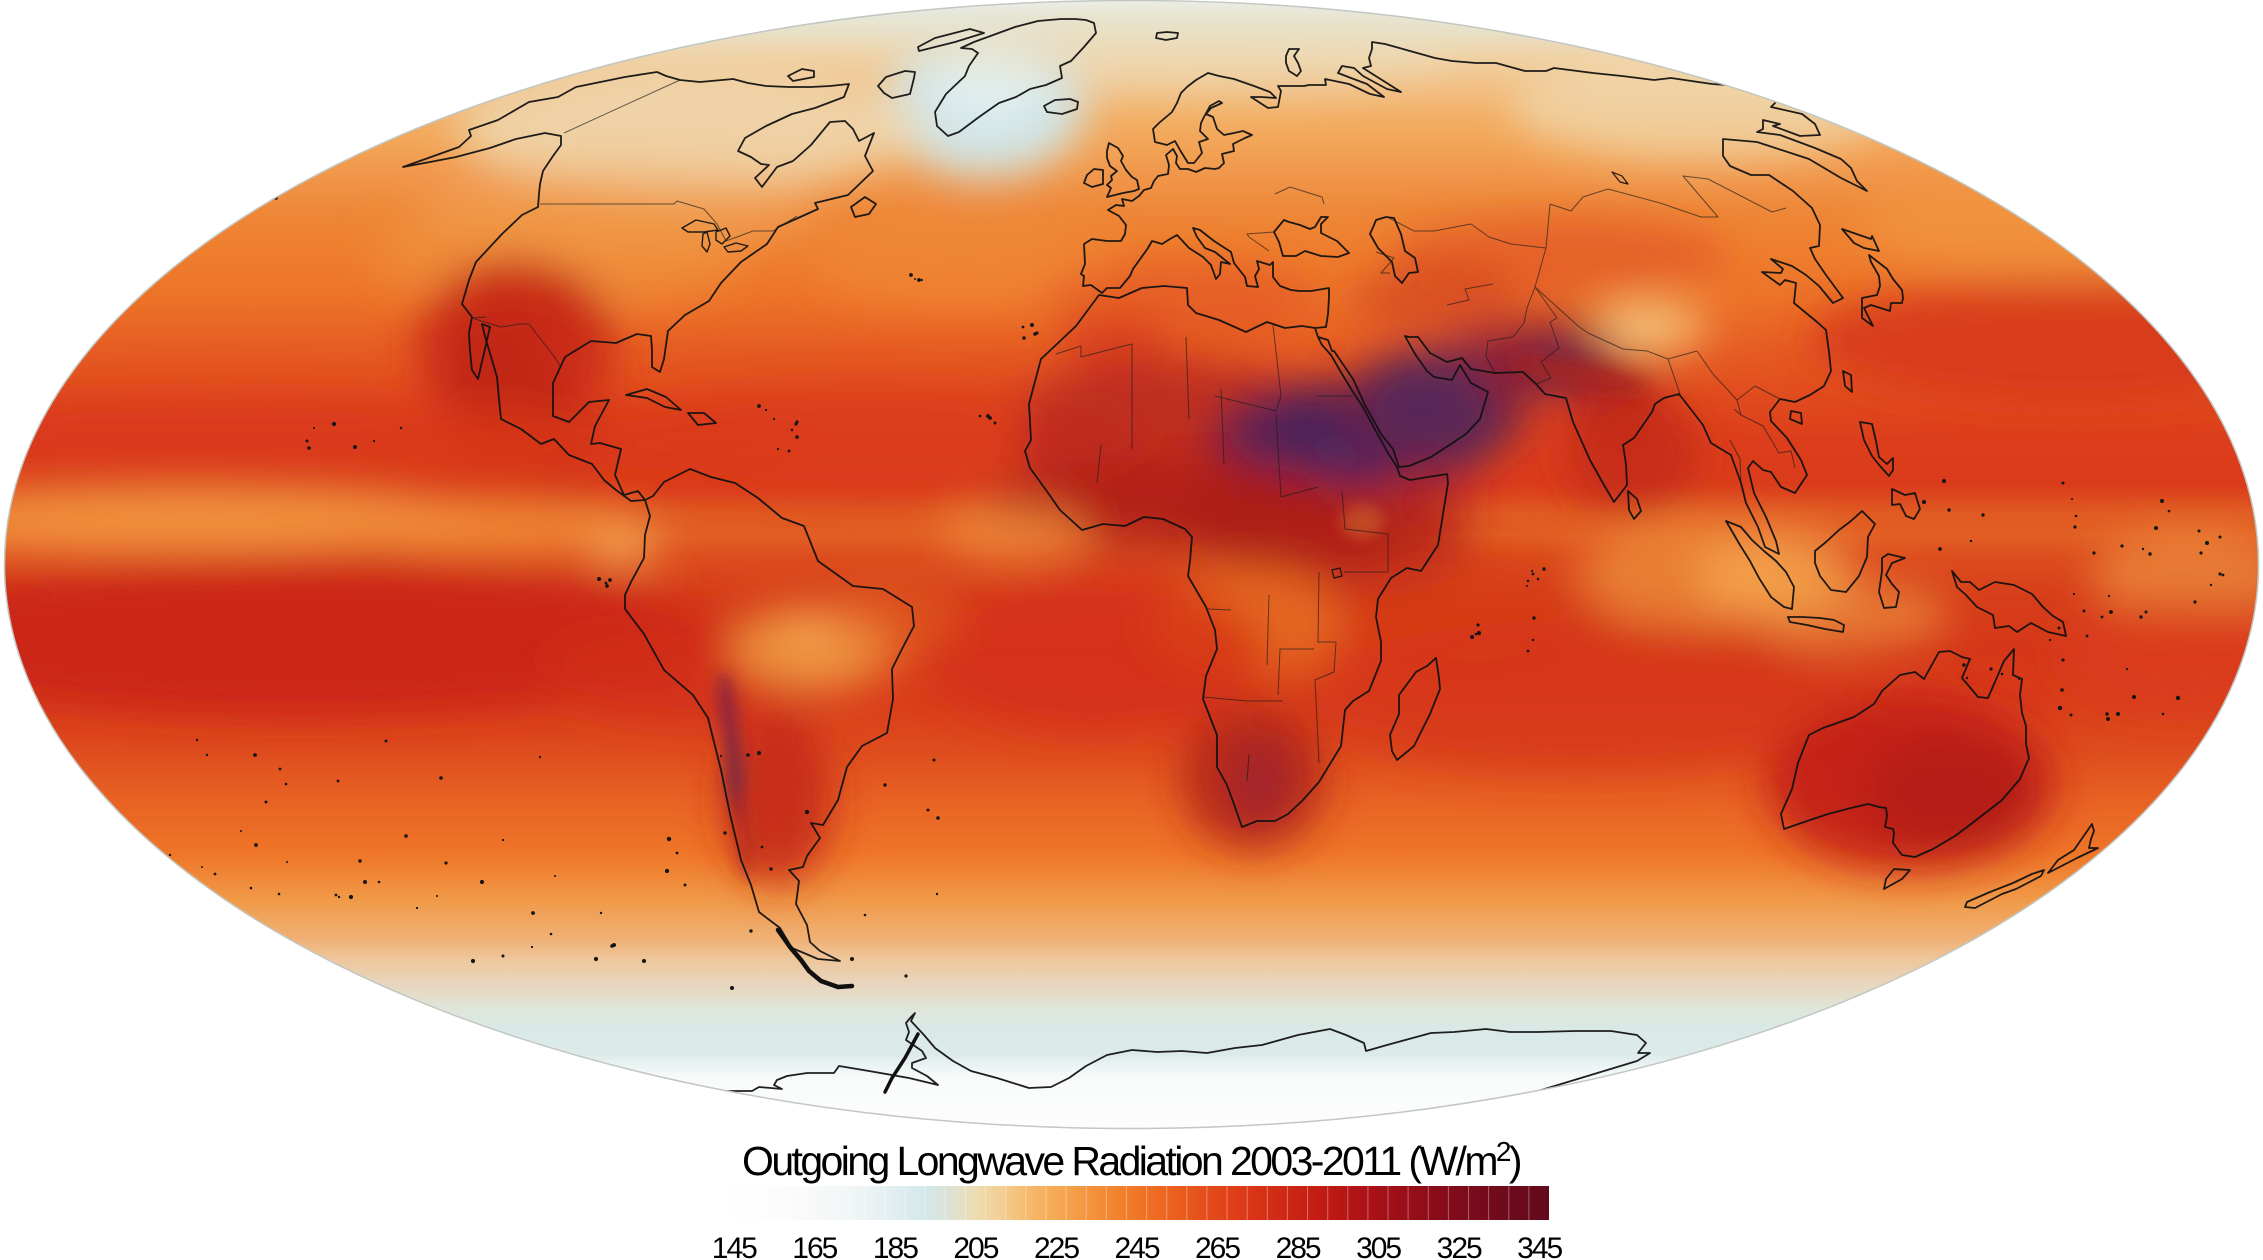 Image resolution: width=2263 pixels, height=1260 pixels. What do you see at coordinates (1539, 1246) in the screenshot?
I see `svg-text: 345` at bounding box center [1539, 1246].